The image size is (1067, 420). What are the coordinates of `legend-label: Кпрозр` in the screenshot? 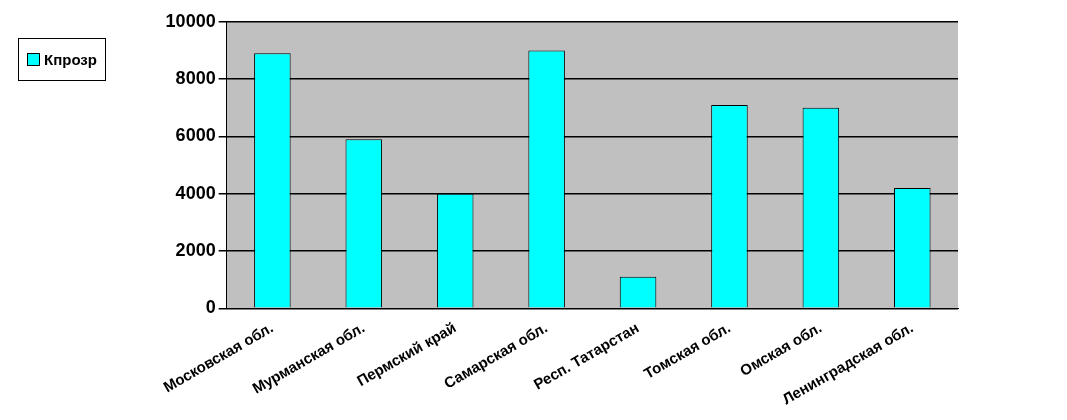 It's located at (70, 59).